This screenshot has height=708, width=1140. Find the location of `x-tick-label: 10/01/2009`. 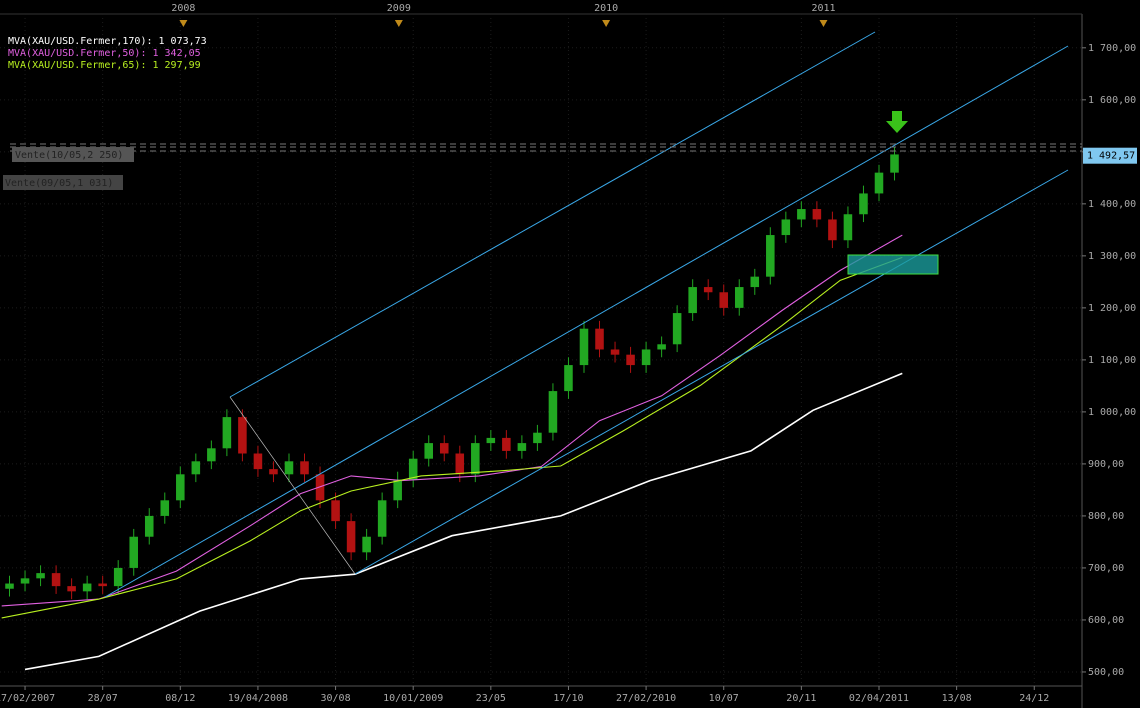

x-tick-label: 10/01/2009 is located at coordinates (413, 698).